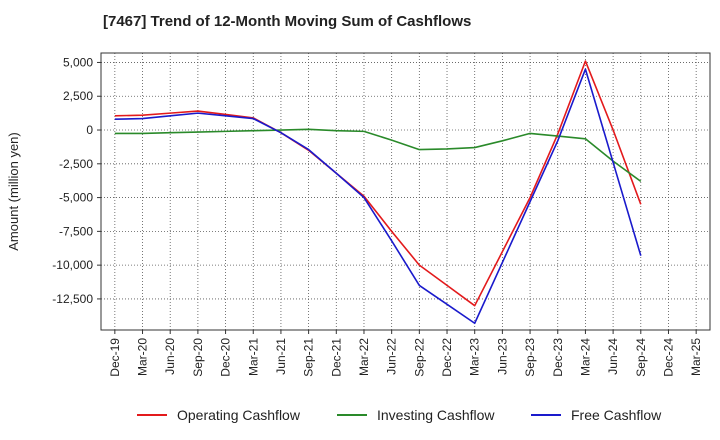 The width and height of the screenshot is (720, 440). I want to click on y-tick-label: -2,500, so click(76, 164).